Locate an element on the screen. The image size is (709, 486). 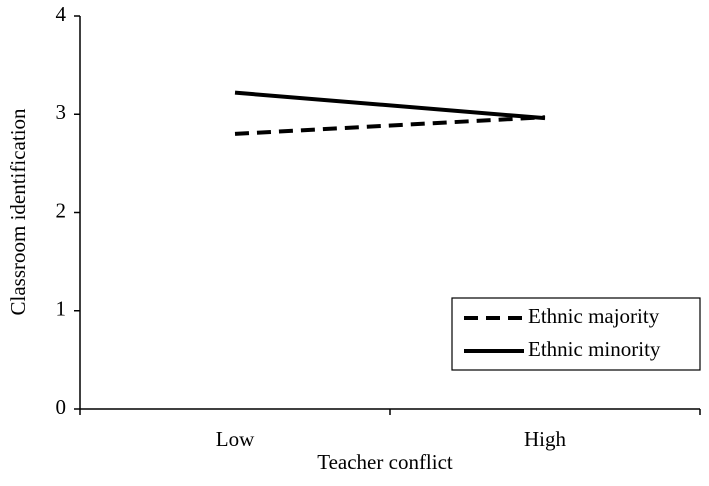
x-tick-label: Low is located at coordinates (235, 439).